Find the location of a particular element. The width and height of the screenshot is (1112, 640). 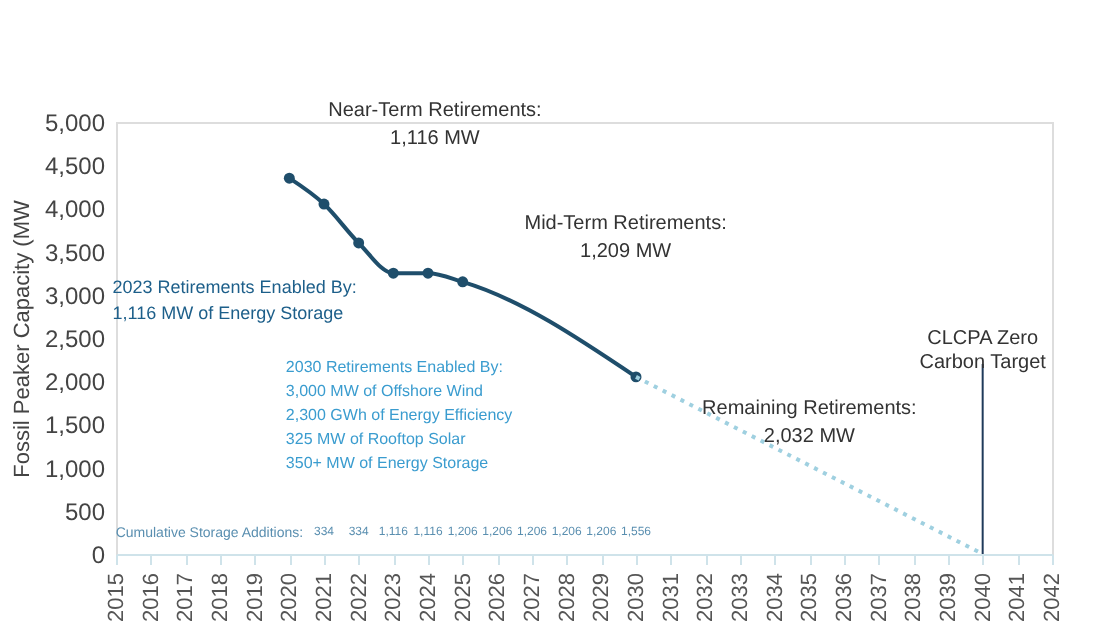

x-tick-label: 2039 is located at coordinates (949, 597).